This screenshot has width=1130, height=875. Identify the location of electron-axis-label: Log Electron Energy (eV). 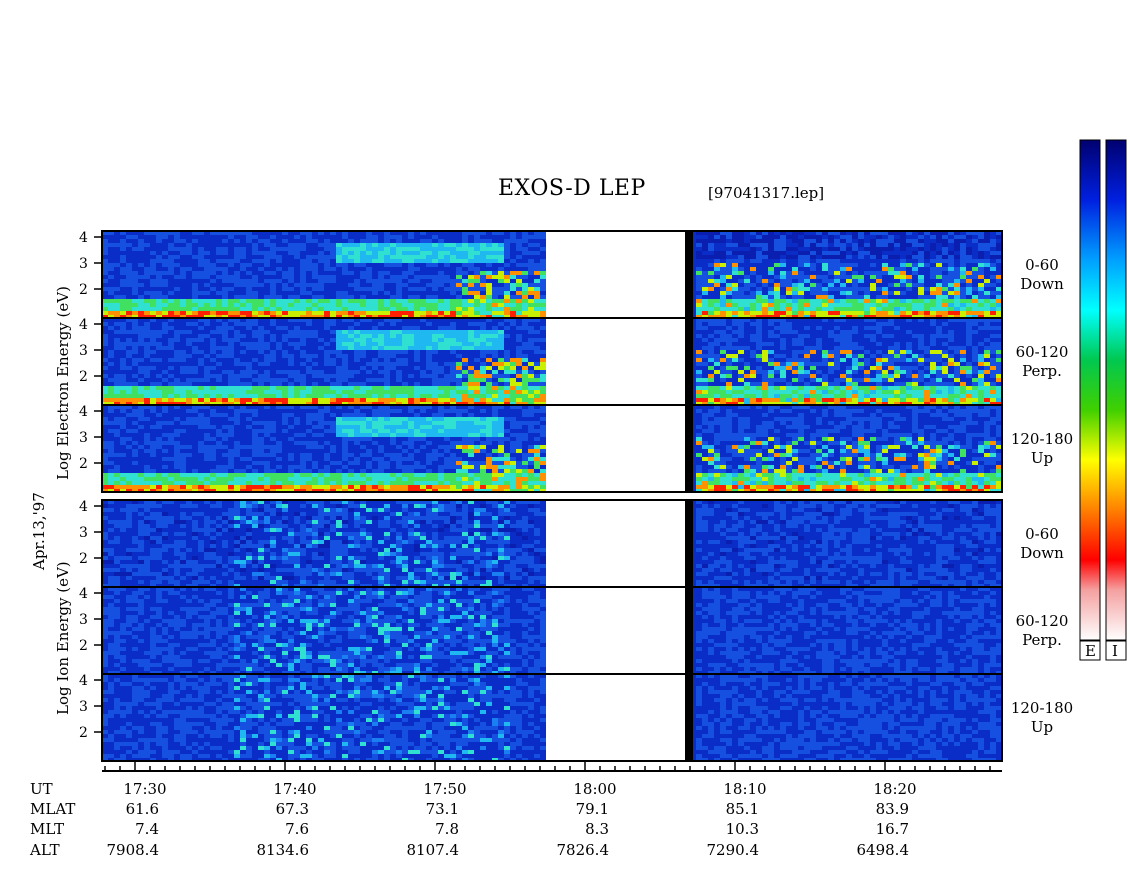
(63, 383).